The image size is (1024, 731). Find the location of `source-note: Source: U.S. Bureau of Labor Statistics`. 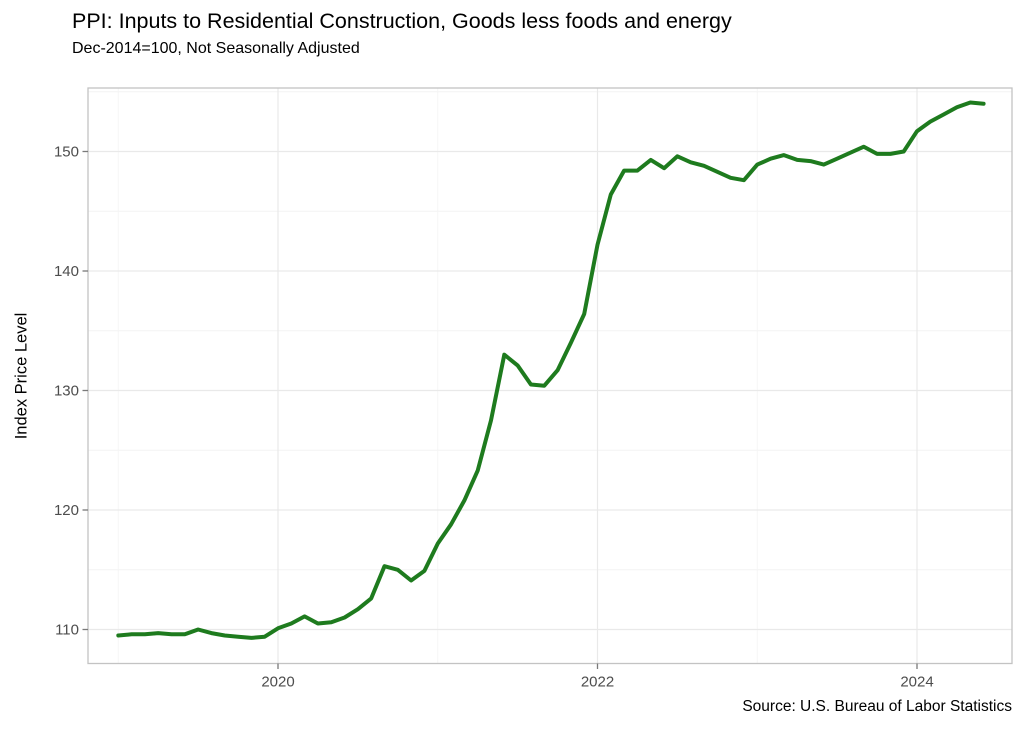

source-note: Source: U.S. Bureau of Labor Statistics is located at coordinates (877, 706).